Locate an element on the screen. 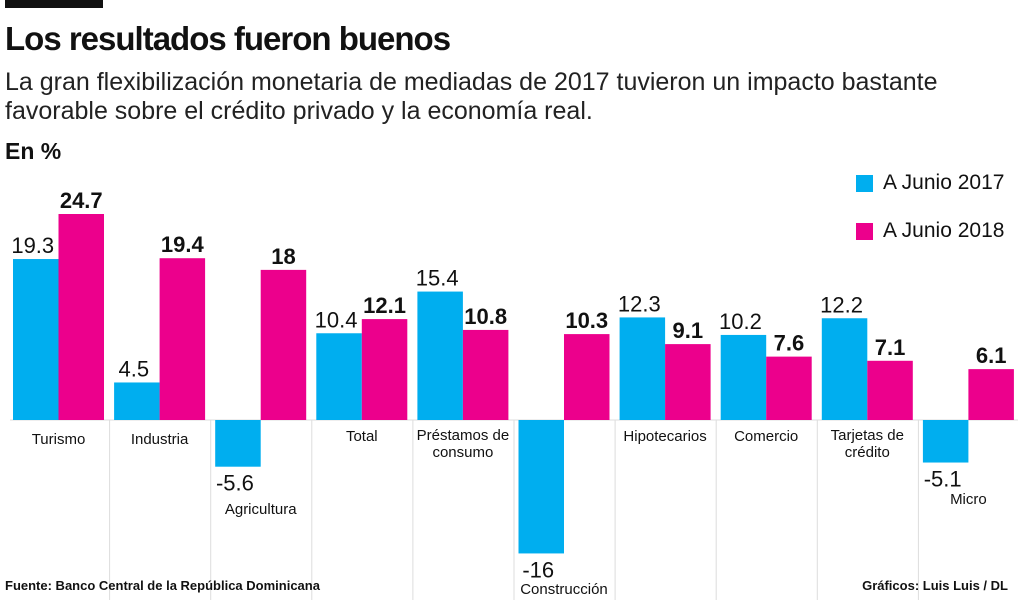 The image size is (1024, 611). data-label: 7.1 is located at coordinates (890, 347).